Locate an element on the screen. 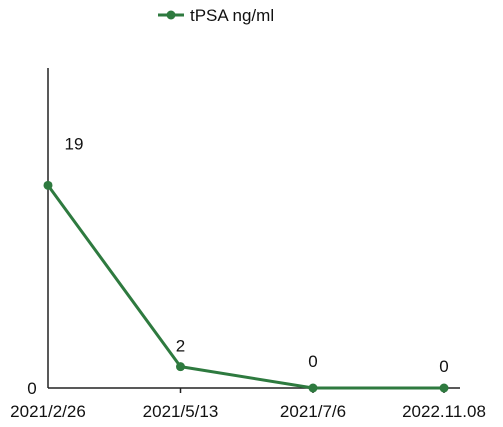 This screenshot has height=427, width=503. data-label: 2 is located at coordinates (180, 346).